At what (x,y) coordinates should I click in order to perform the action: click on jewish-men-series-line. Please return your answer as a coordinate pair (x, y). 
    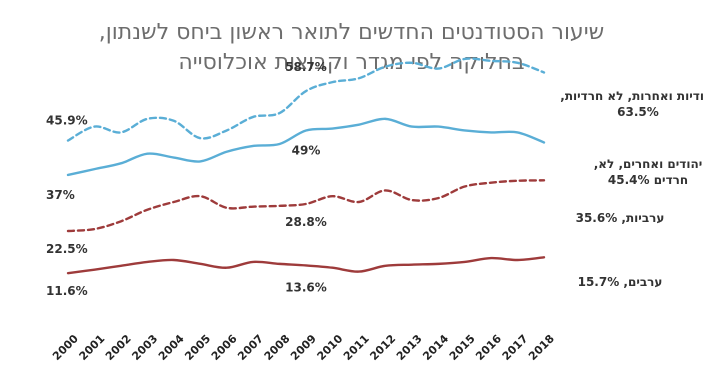
    Looking at the image, I should click on (306, 147).